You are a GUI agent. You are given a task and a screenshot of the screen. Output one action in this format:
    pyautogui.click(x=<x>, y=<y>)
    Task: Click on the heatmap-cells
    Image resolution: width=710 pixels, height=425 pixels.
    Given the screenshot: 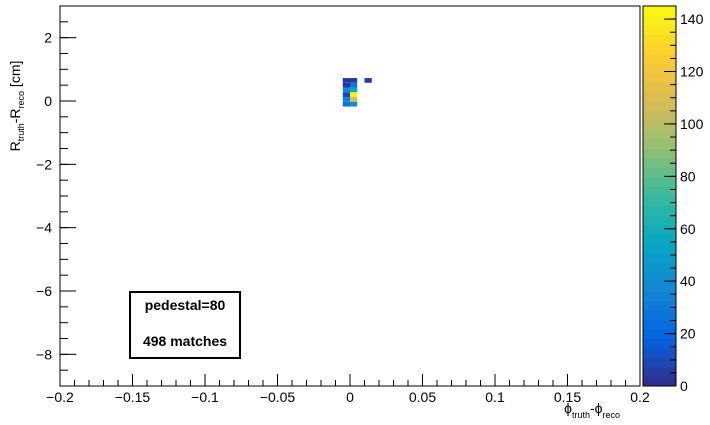 What is the action you would take?
    pyautogui.click(x=357, y=92)
    